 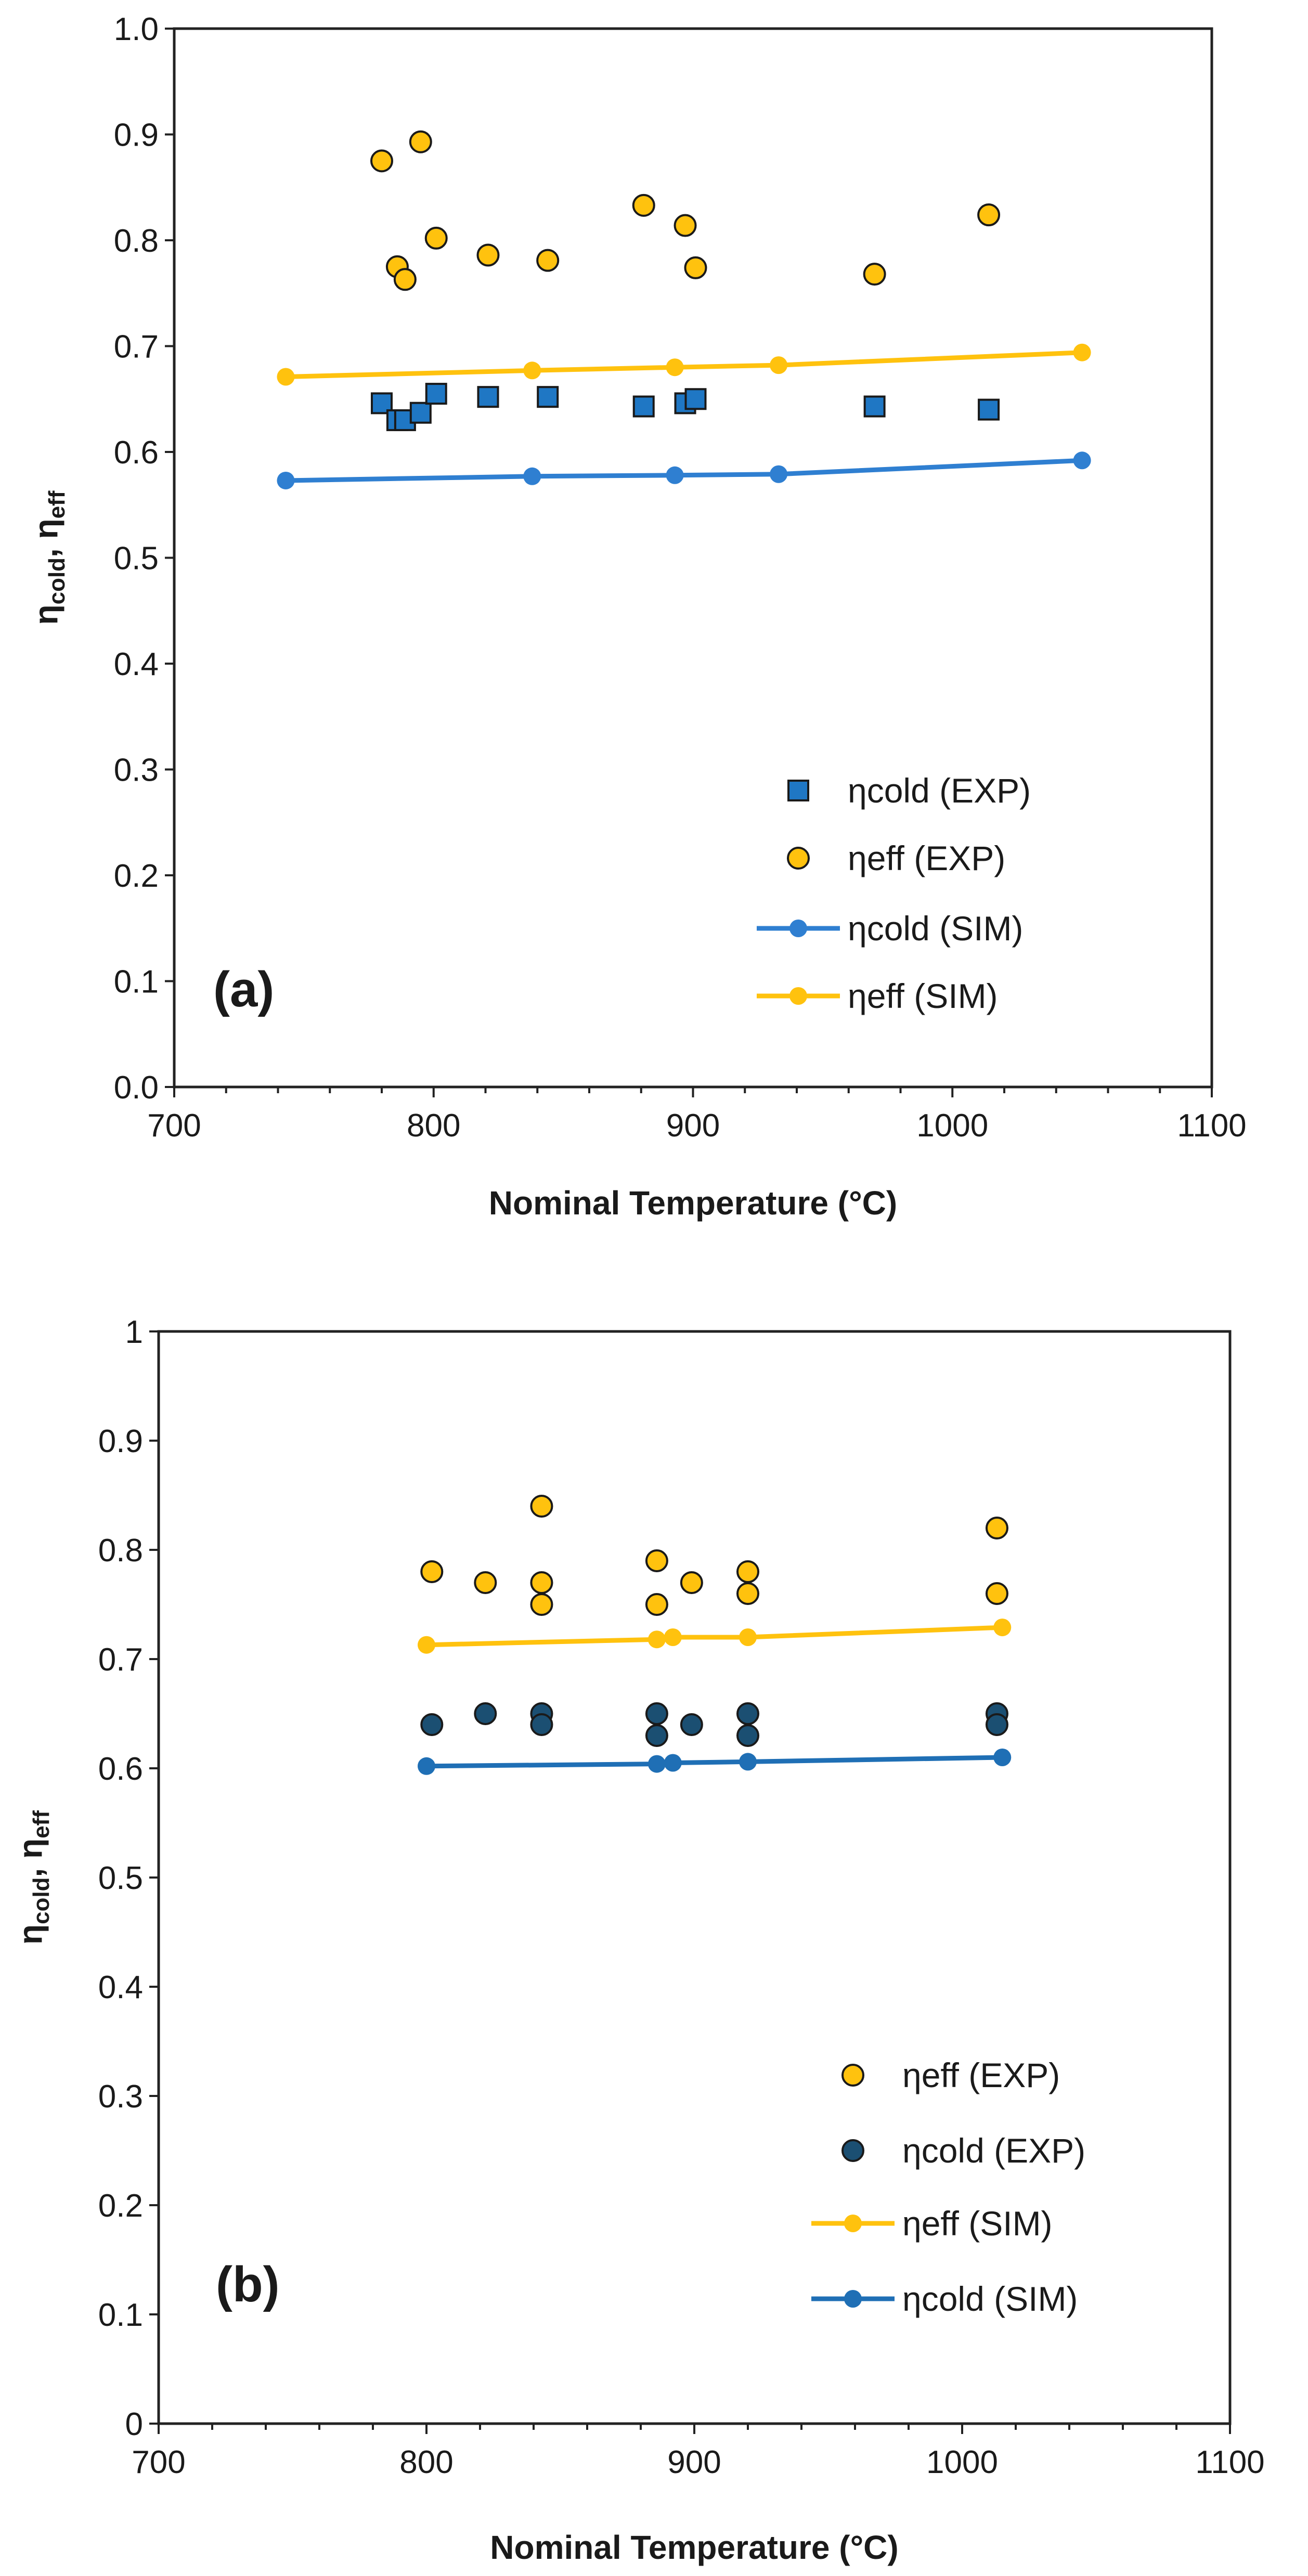 I want to click on y-tick-label: 0.9, so click(x=136, y=135).